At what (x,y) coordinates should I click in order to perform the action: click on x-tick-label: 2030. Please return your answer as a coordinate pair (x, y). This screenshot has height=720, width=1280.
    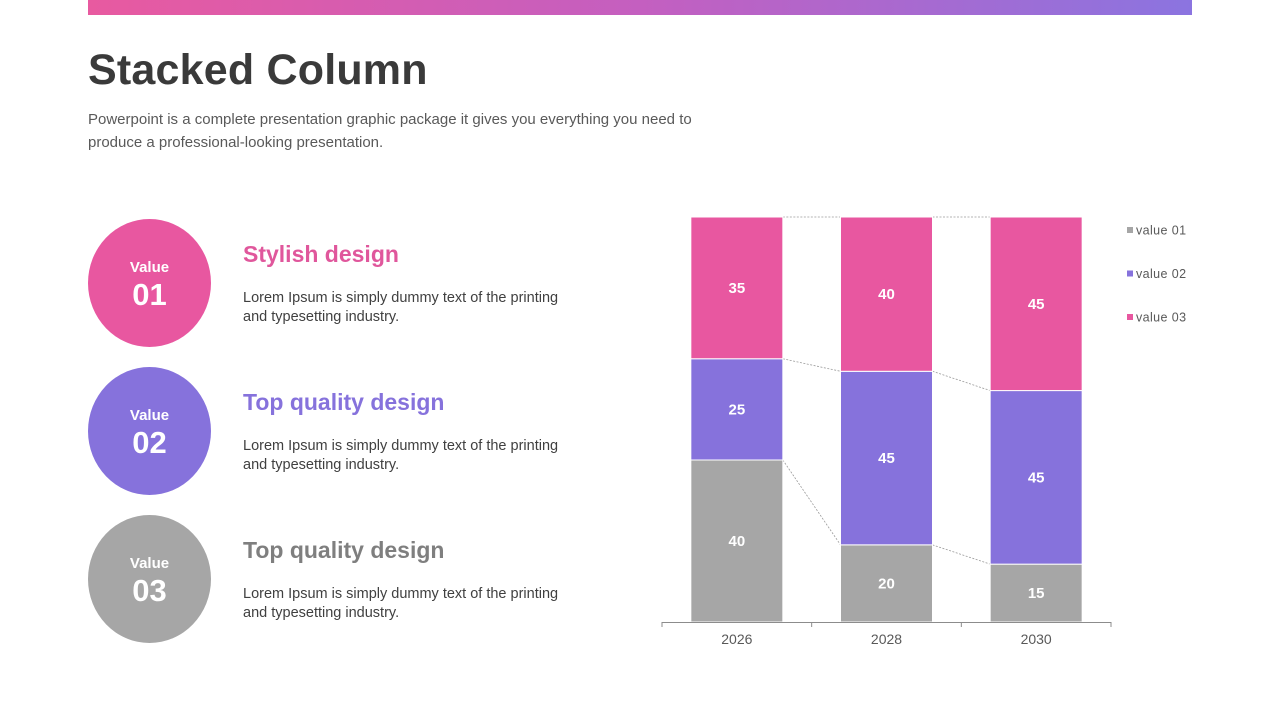
    Looking at the image, I should click on (1036, 639).